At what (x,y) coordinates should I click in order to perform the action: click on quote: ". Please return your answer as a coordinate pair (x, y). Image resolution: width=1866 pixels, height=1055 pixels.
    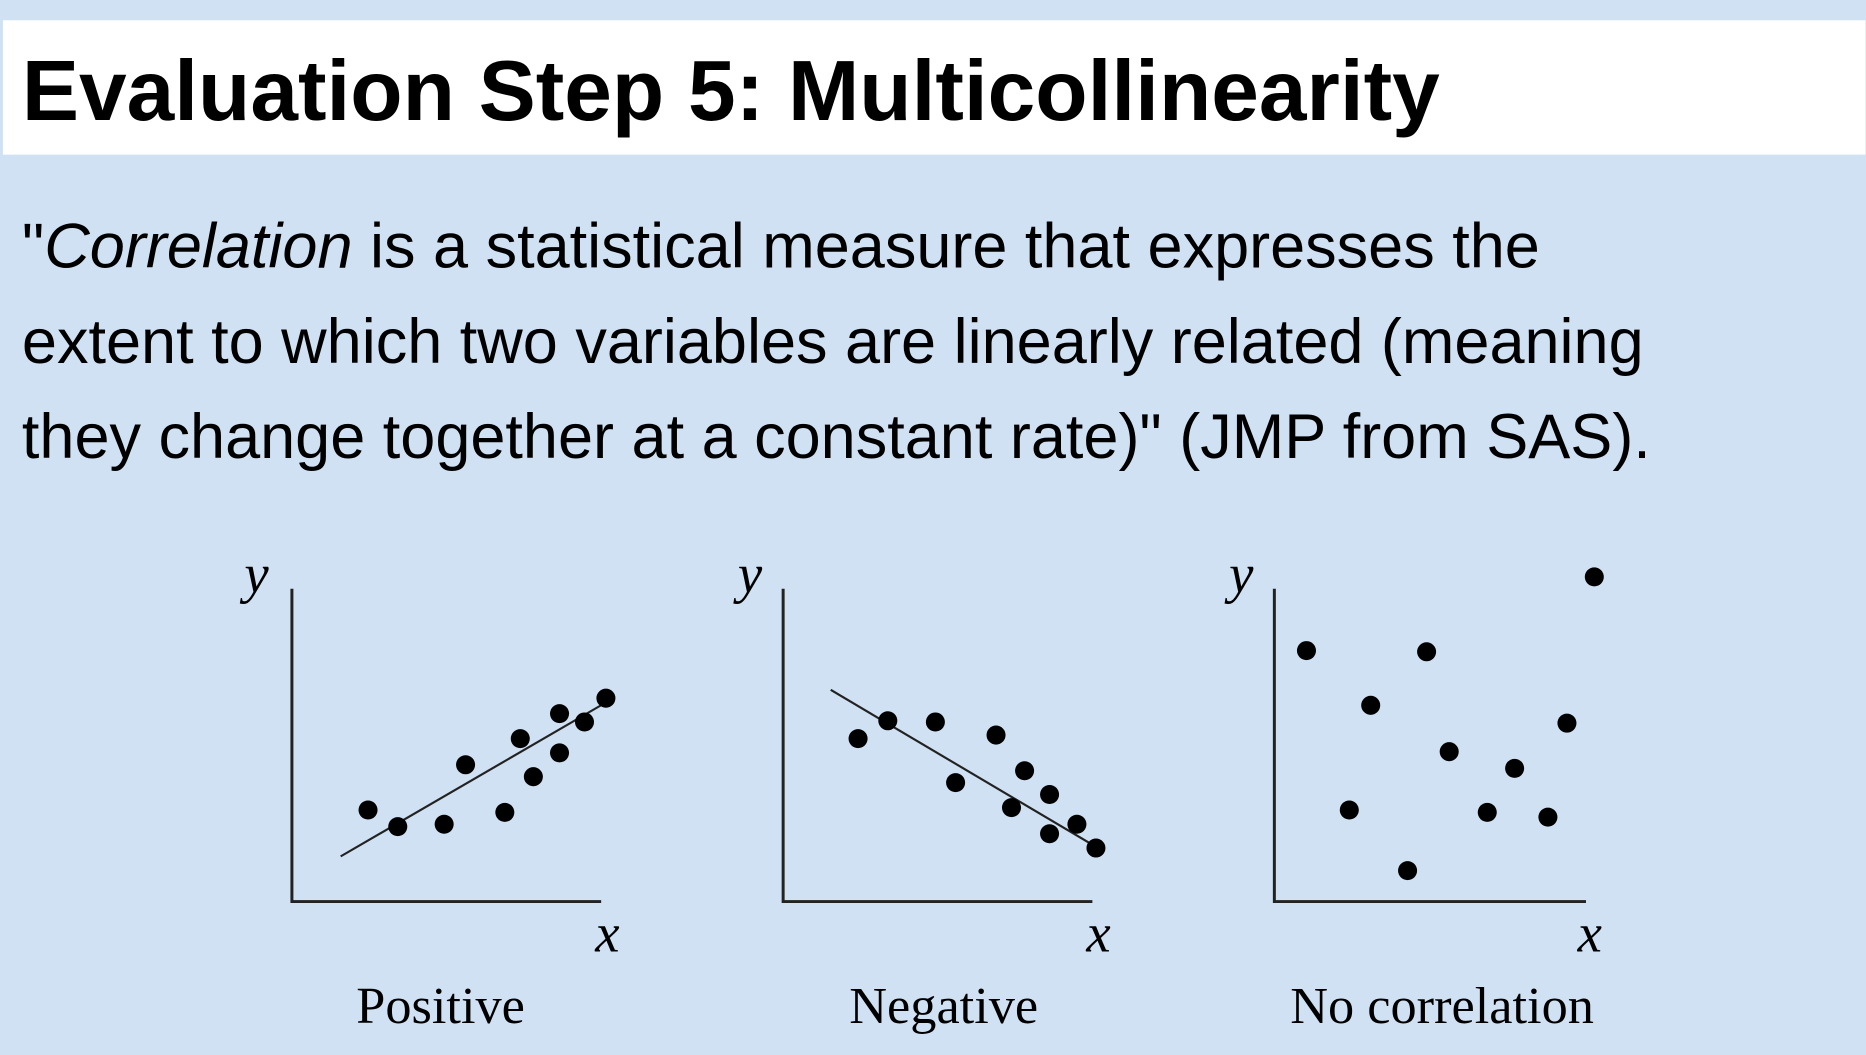
    Looking at the image, I should click on (33, 247).